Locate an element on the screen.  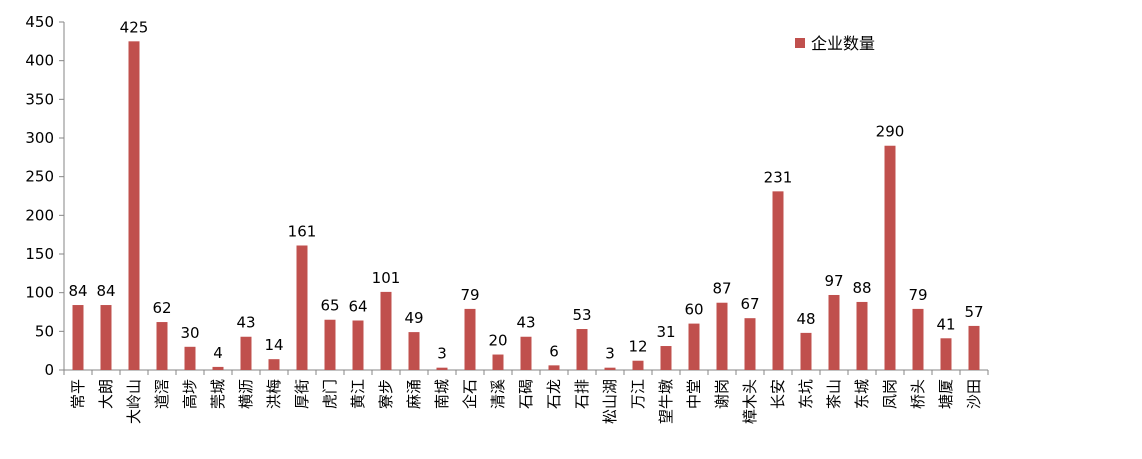
x-category-label: 茶山 is located at coordinates (834, 394).